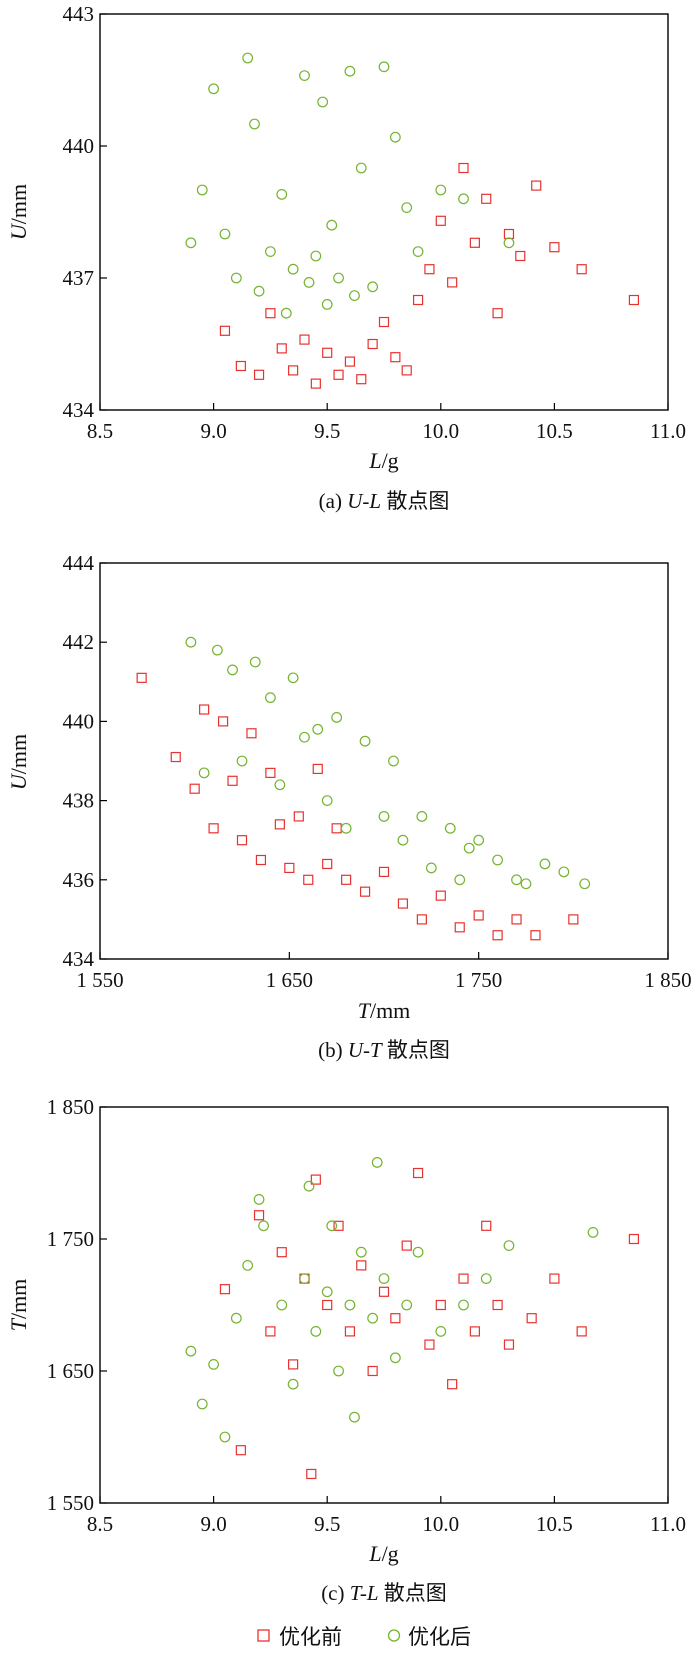 This screenshot has height=1658, width=700. I want to click on caption-c: (c) T-L 散点图, so click(384, 1593).